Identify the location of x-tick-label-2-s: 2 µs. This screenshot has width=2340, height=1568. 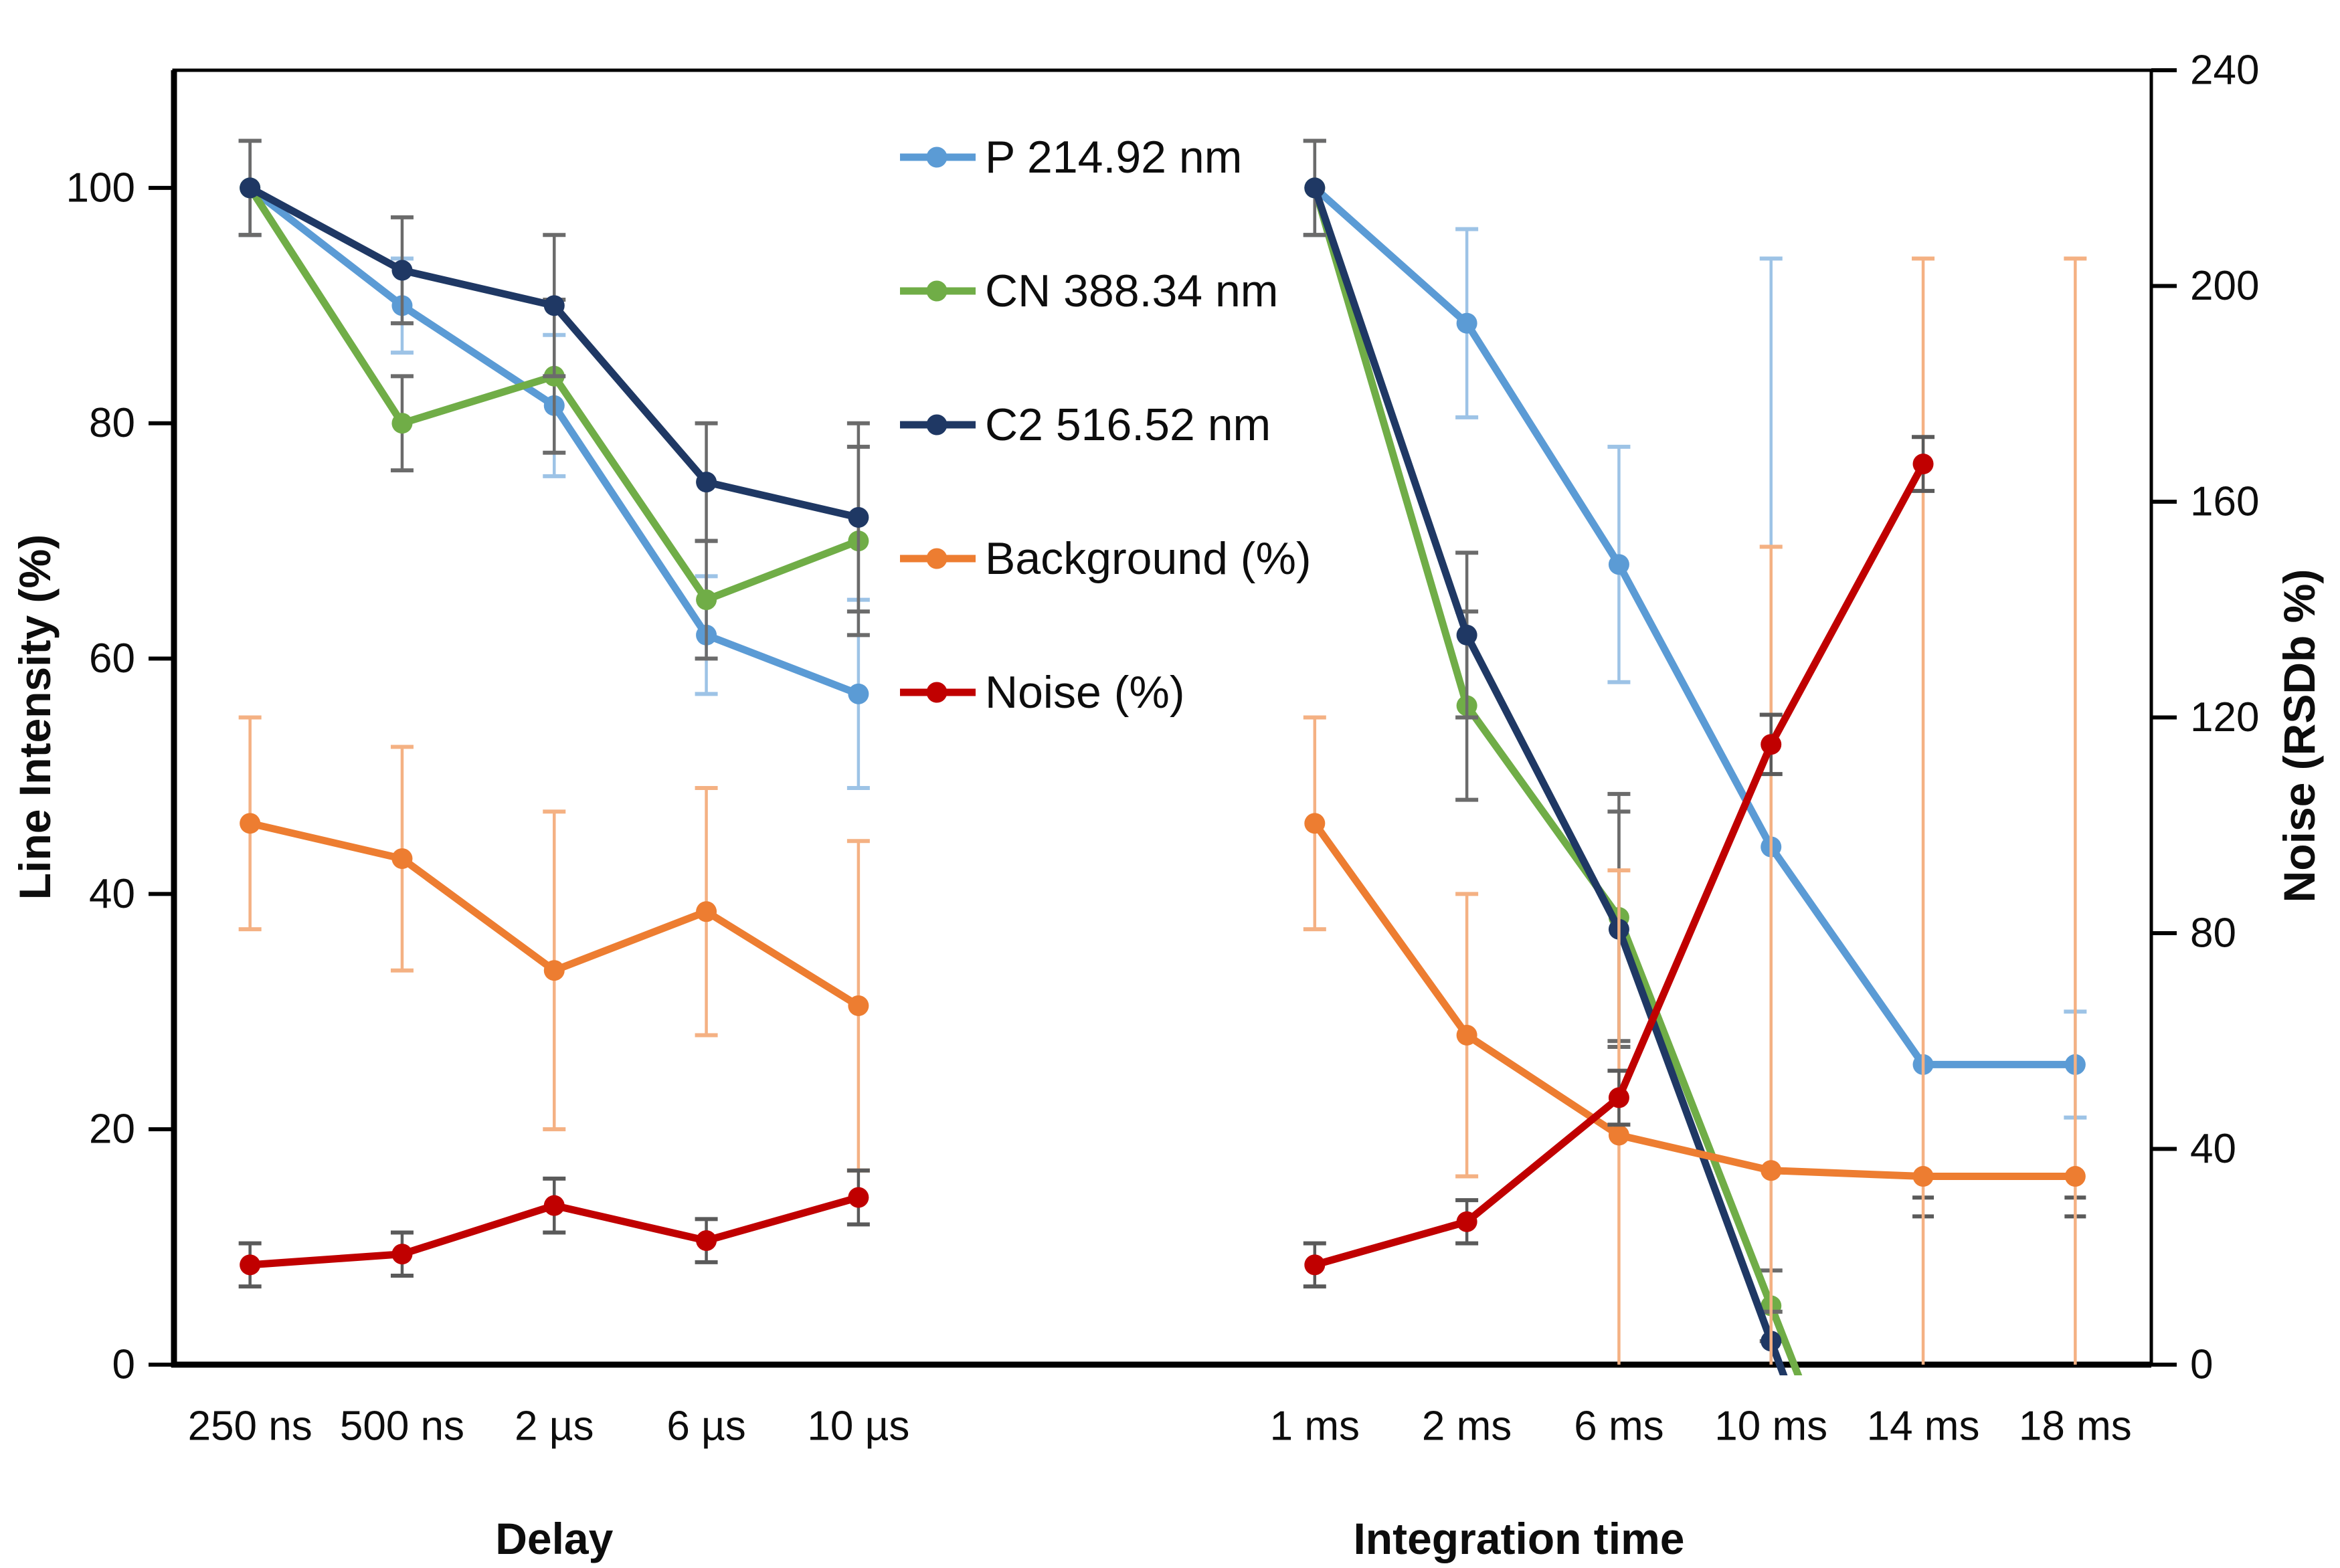
(555, 1426).